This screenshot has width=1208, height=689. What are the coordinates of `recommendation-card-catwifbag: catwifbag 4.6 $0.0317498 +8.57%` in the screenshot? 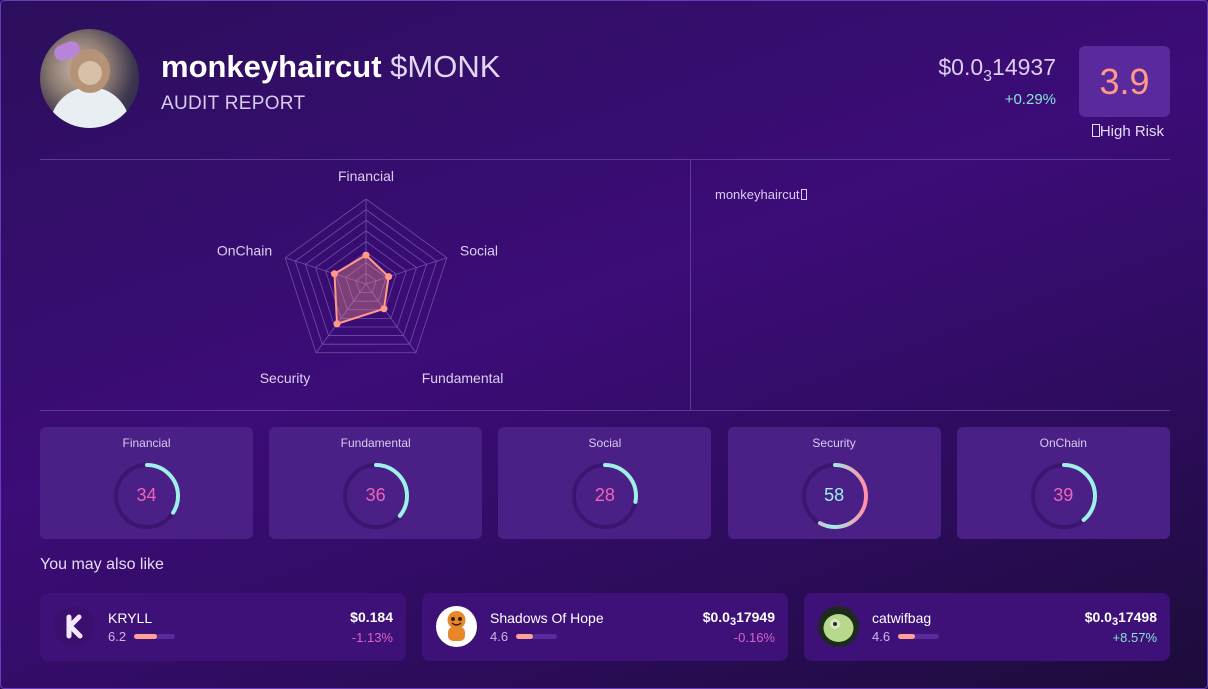 It's located at (987, 627).